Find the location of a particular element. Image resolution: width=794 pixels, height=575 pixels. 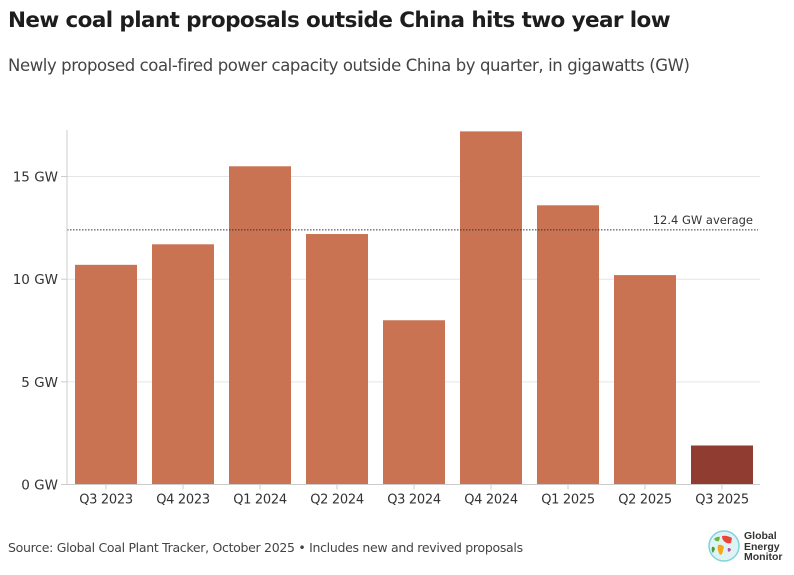

x-tick-label: Q2 2025 is located at coordinates (645, 500).